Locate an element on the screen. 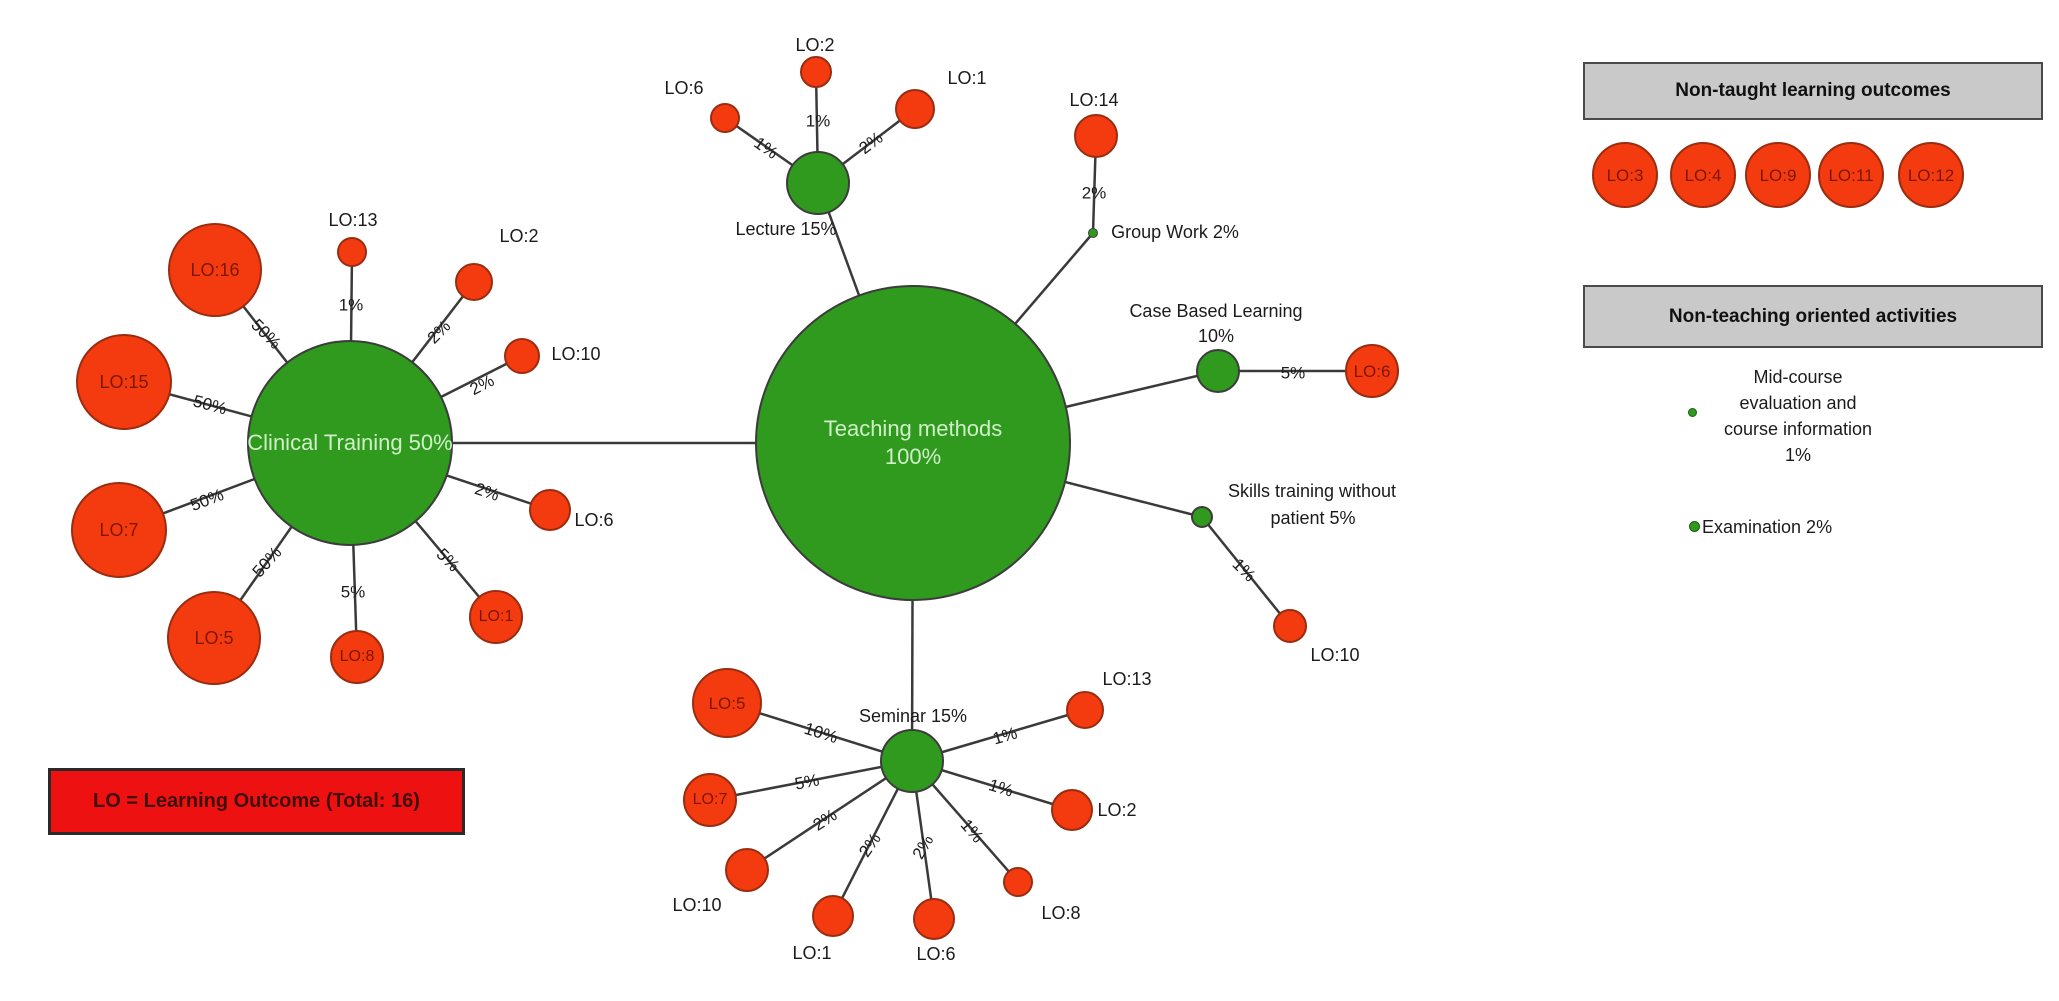 This screenshot has width=2059, height=1001. lo4-label: LO:4 is located at coordinates (1703, 175).